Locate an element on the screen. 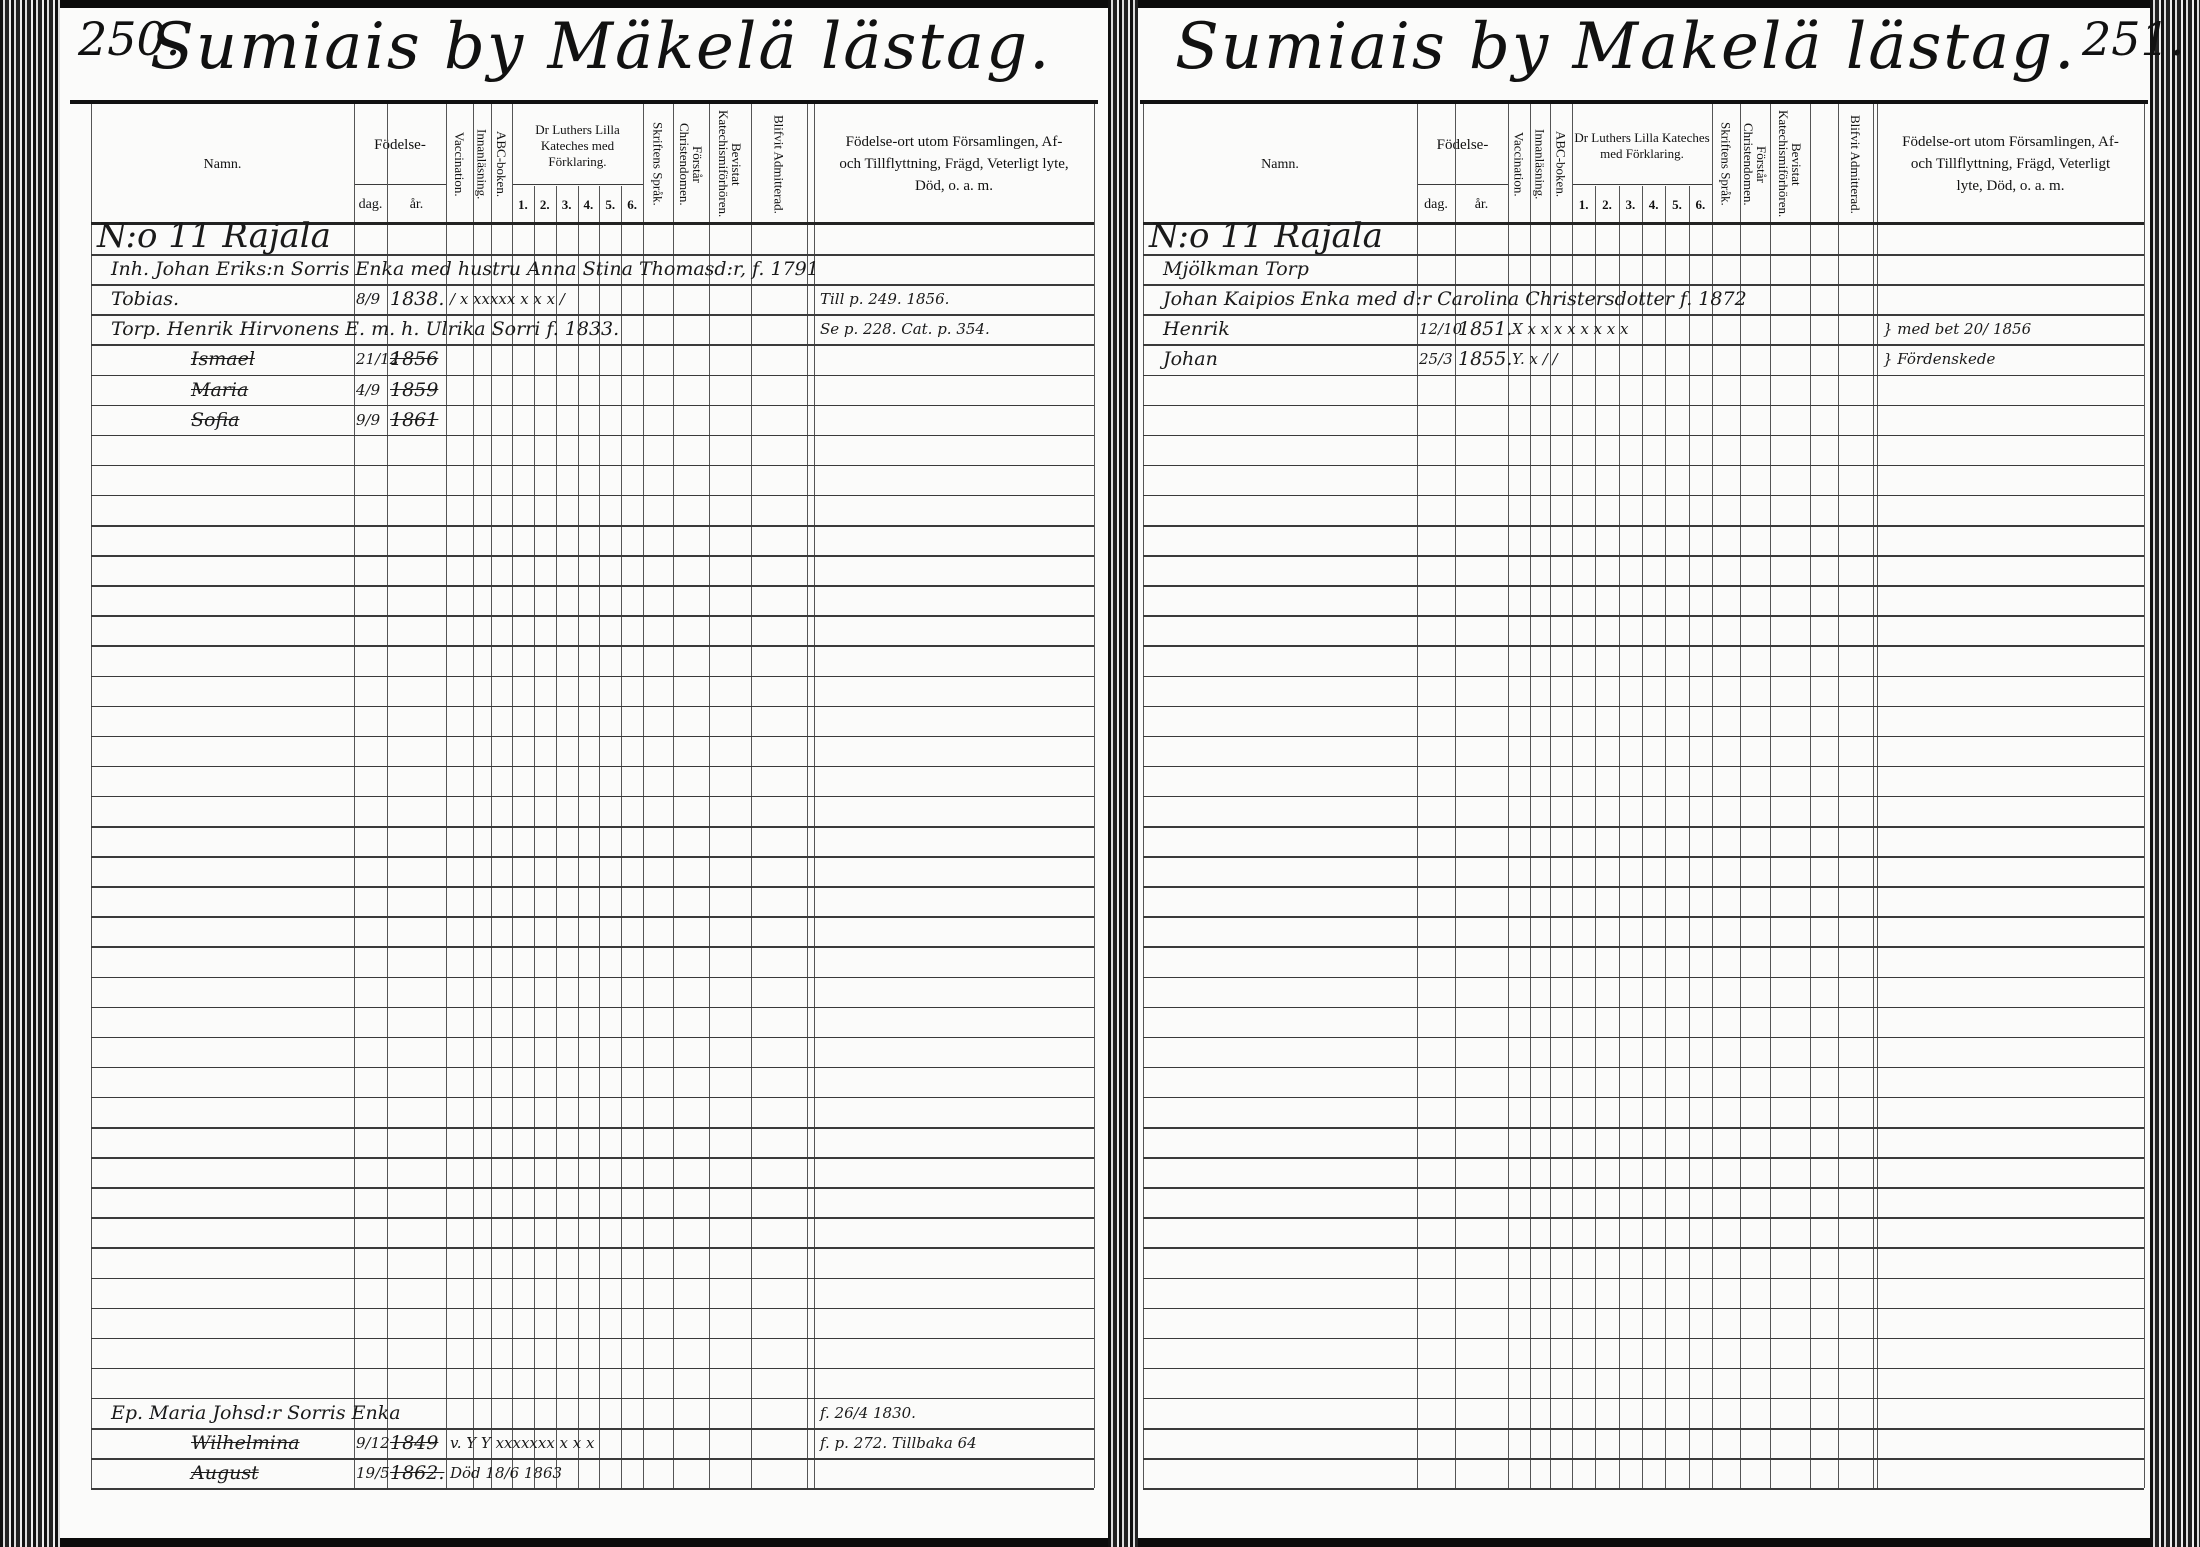  left-birth-year: 1856 is located at coordinates (414, 359).